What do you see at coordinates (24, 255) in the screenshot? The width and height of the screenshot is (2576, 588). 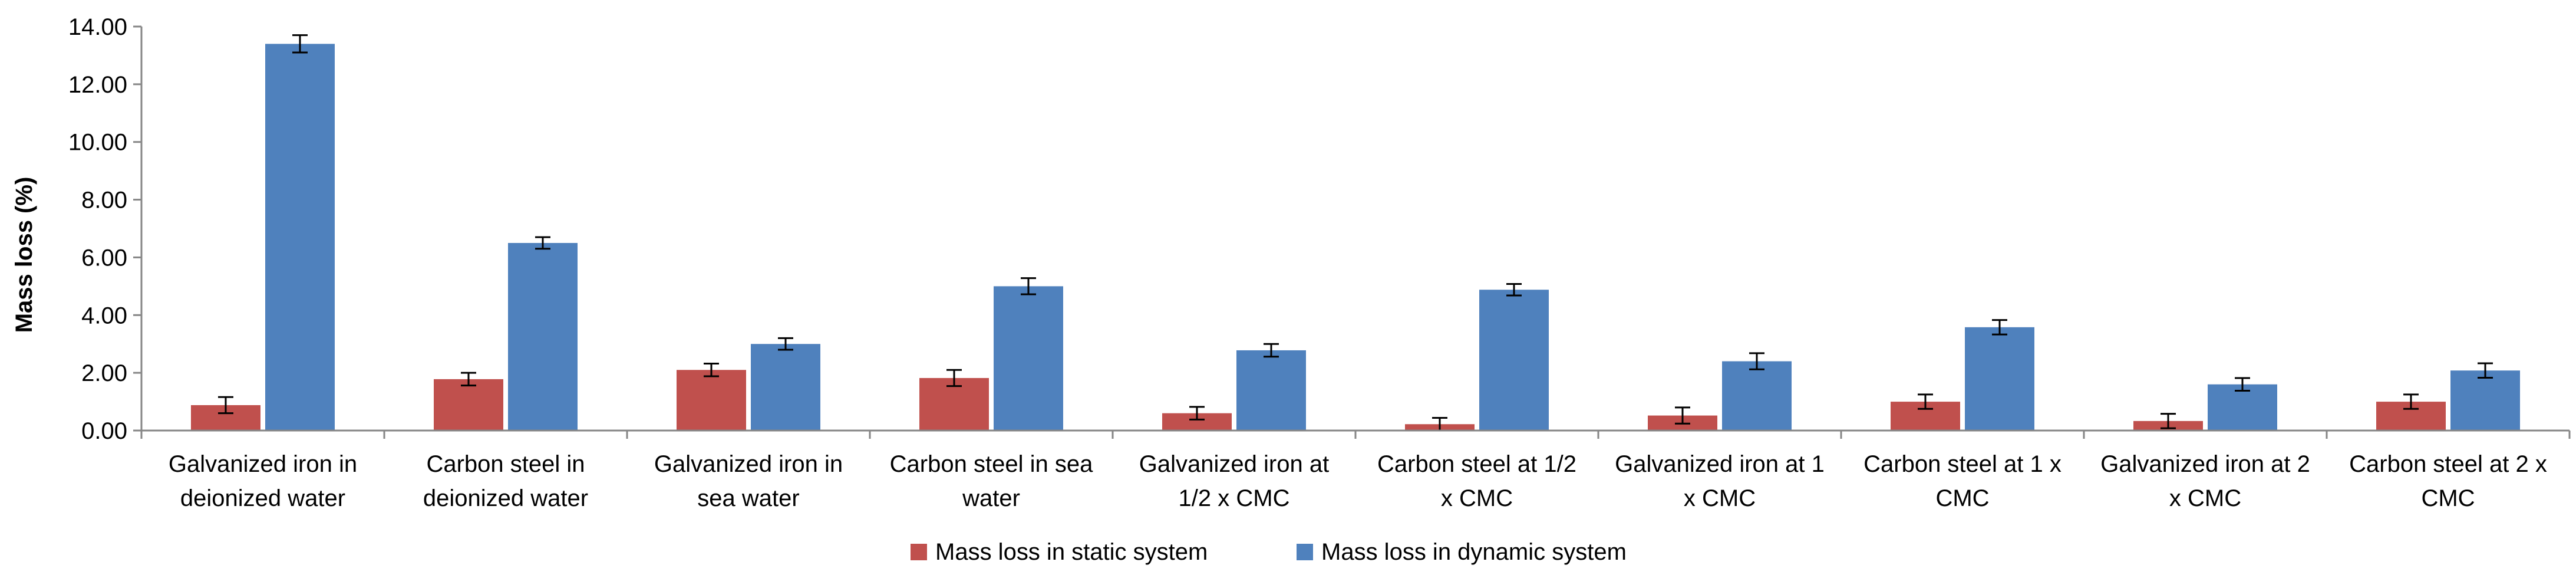 I see `y-axis-title: Mass loss (%)` at bounding box center [24, 255].